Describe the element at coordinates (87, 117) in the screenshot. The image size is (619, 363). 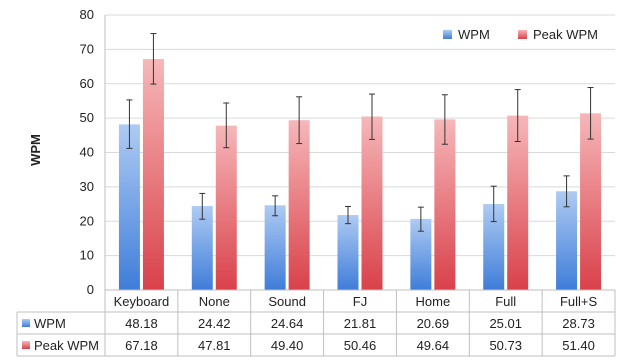
I see `y-tick-label: 50` at that location.